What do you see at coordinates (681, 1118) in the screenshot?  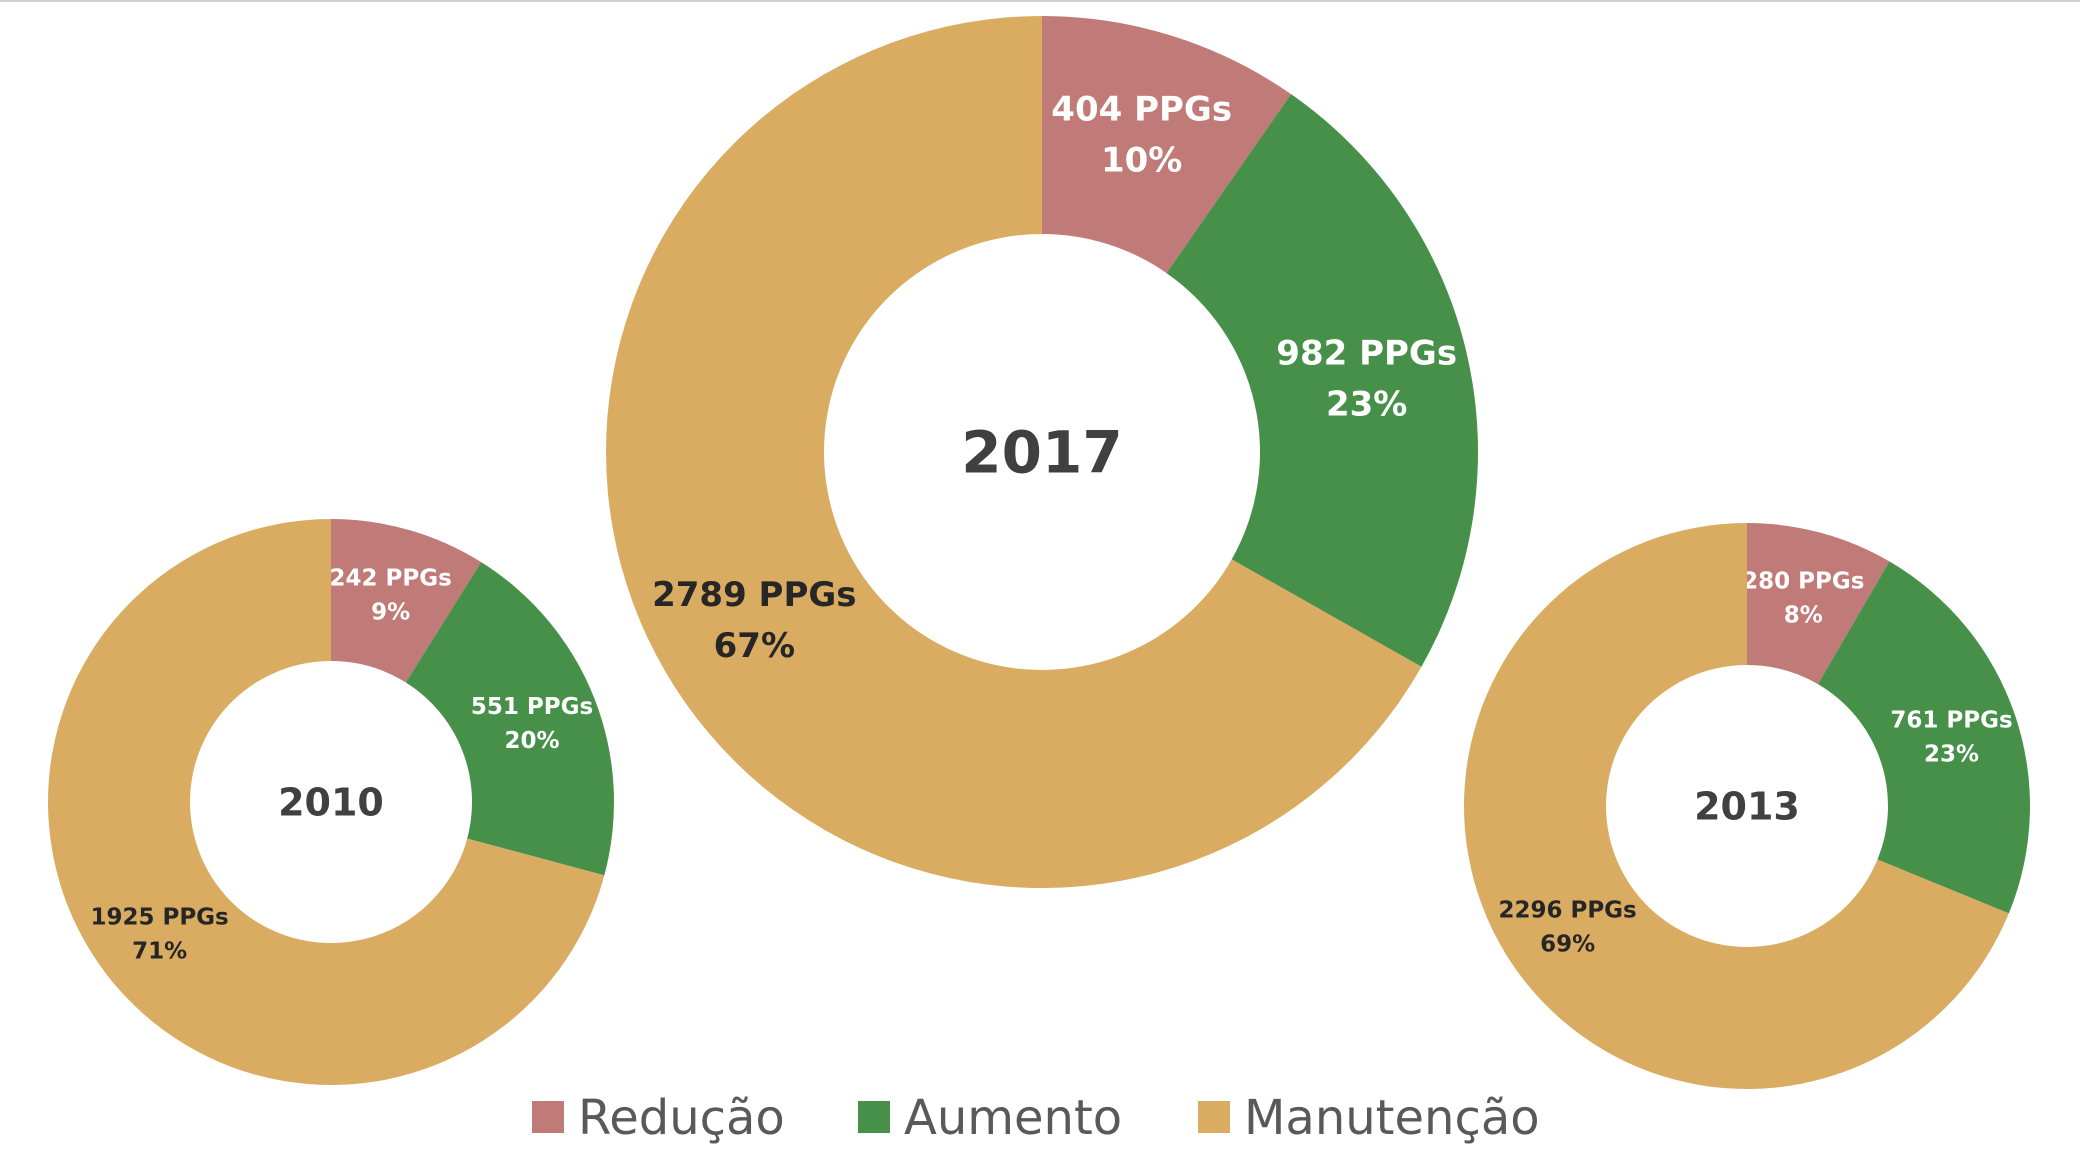 I see `legend-label-reducao: Redução` at bounding box center [681, 1118].